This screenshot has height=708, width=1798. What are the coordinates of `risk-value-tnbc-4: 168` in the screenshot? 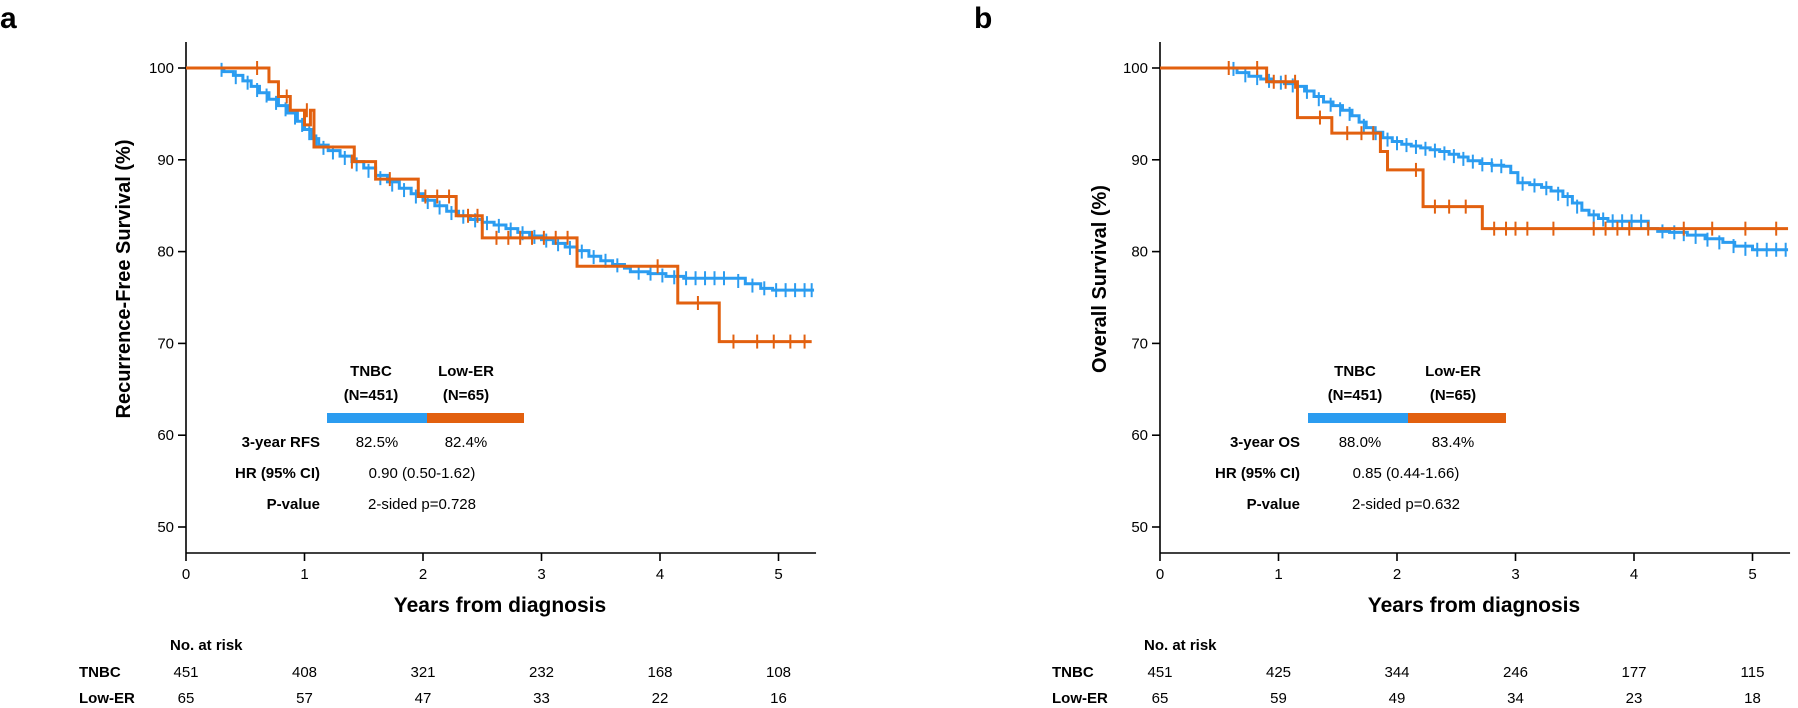 It's located at (659, 672).